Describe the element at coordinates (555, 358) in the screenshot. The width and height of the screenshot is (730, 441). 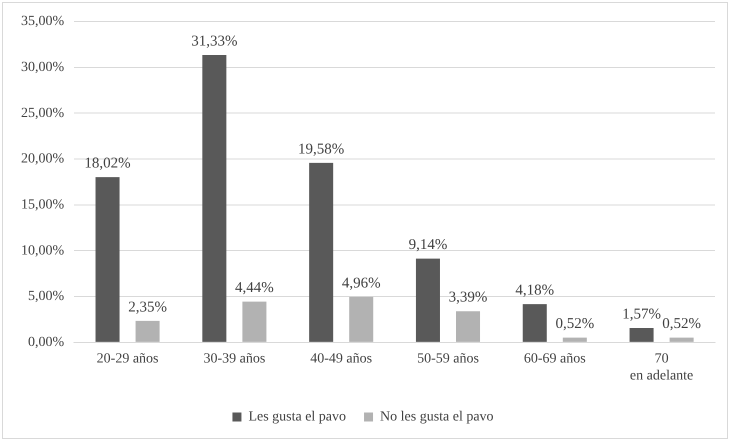
I see `x-tick-label: 60-69 años` at that location.